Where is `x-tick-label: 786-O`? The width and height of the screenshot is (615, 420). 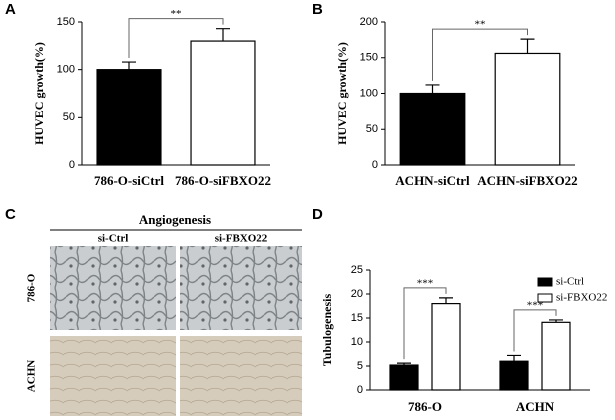 x-tick-label: 786-O is located at coordinates (425, 406).